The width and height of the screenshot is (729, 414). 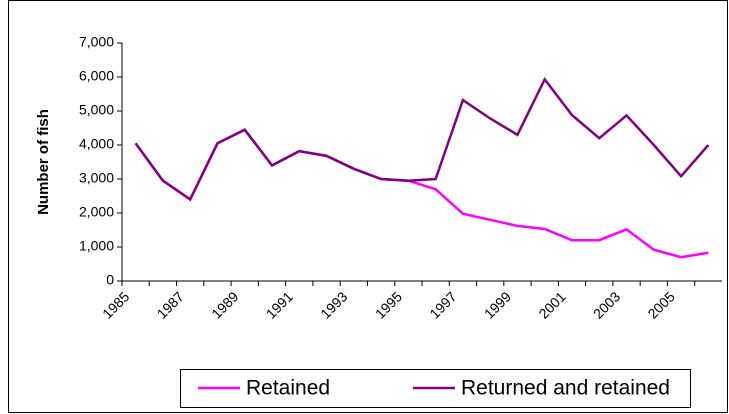 I want to click on x-tick-label: 1991, so click(x=279, y=304).